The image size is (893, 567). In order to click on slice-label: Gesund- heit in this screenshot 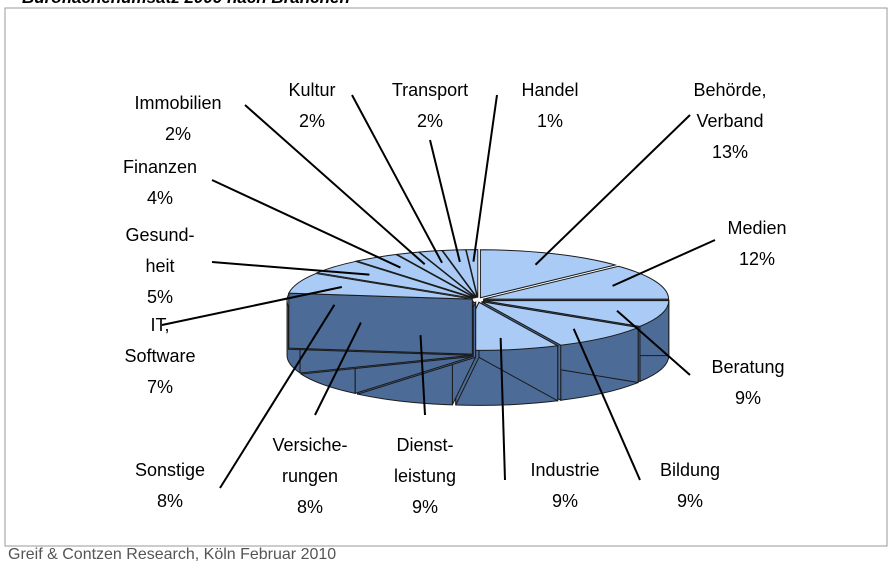, I will do `click(160, 250)`.